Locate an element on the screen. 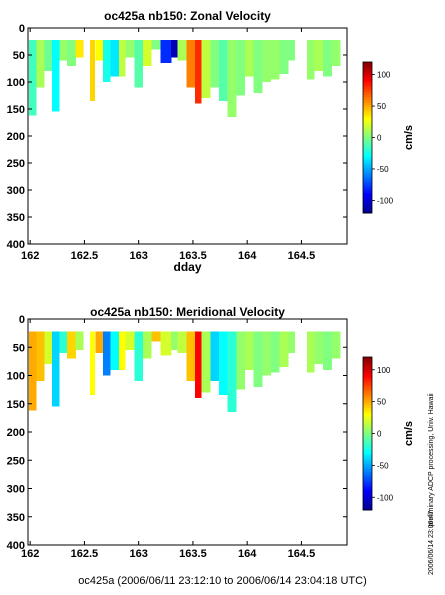 The image size is (445, 595). x-tick-label: 164.5 is located at coordinates (302, 554).